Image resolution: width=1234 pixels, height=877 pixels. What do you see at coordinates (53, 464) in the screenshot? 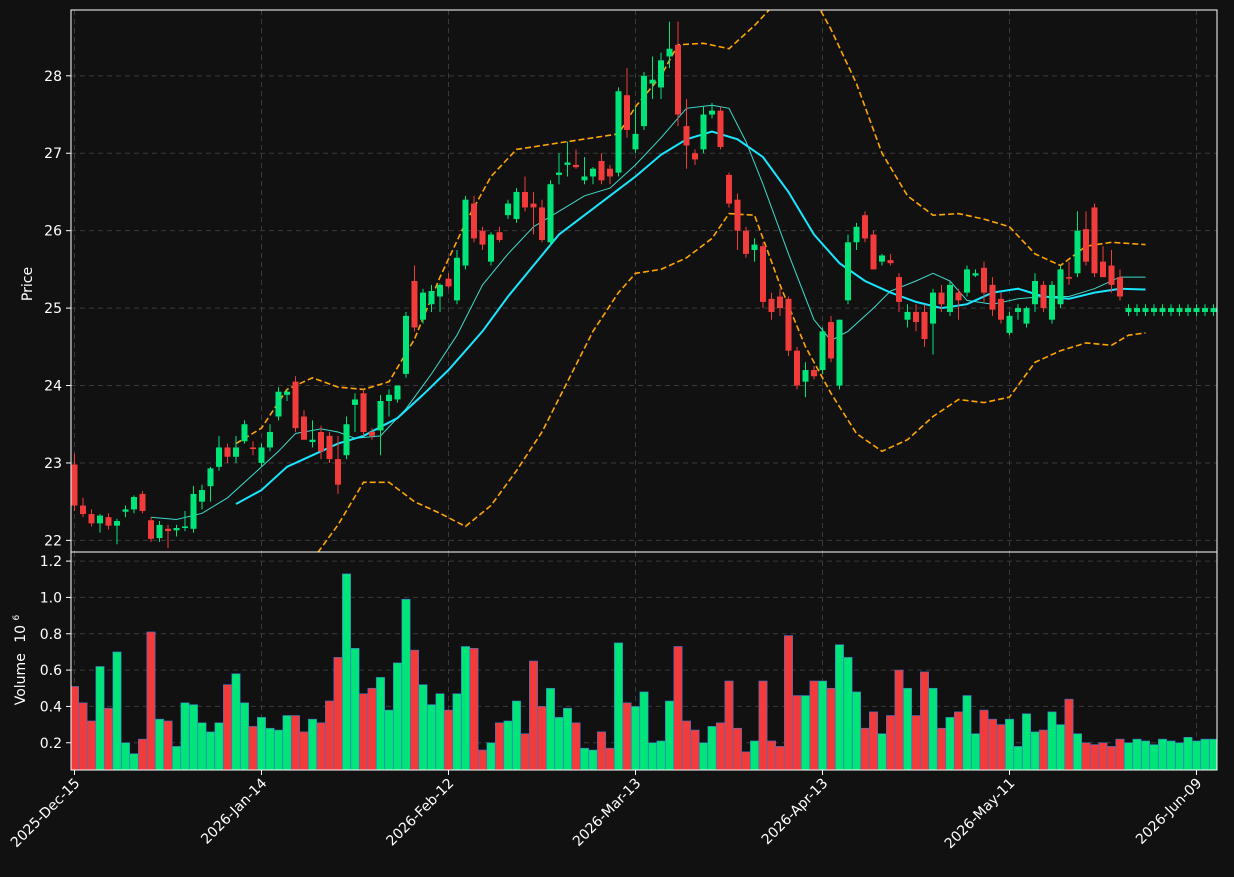
I see `price-tick-label: 23` at bounding box center [53, 464].